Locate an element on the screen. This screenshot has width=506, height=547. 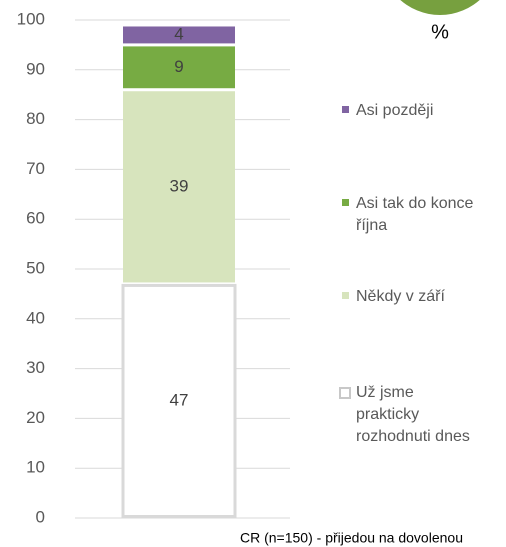
y-tick-label: 30 is located at coordinates (35, 367).